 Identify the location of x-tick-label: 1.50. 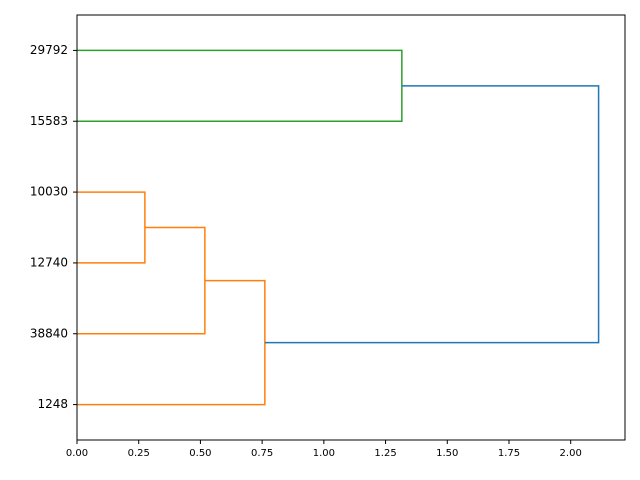
(447, 453).